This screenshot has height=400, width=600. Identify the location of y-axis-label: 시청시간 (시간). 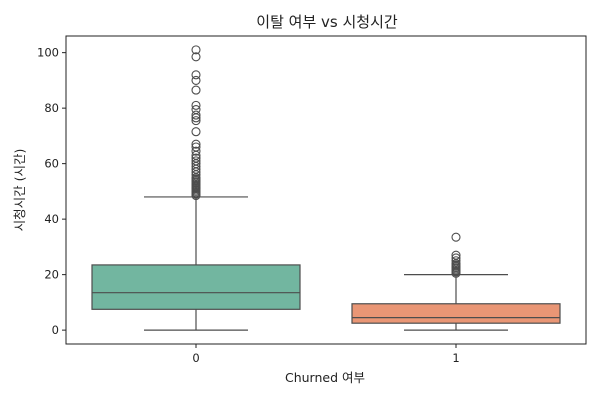
(19, 190).